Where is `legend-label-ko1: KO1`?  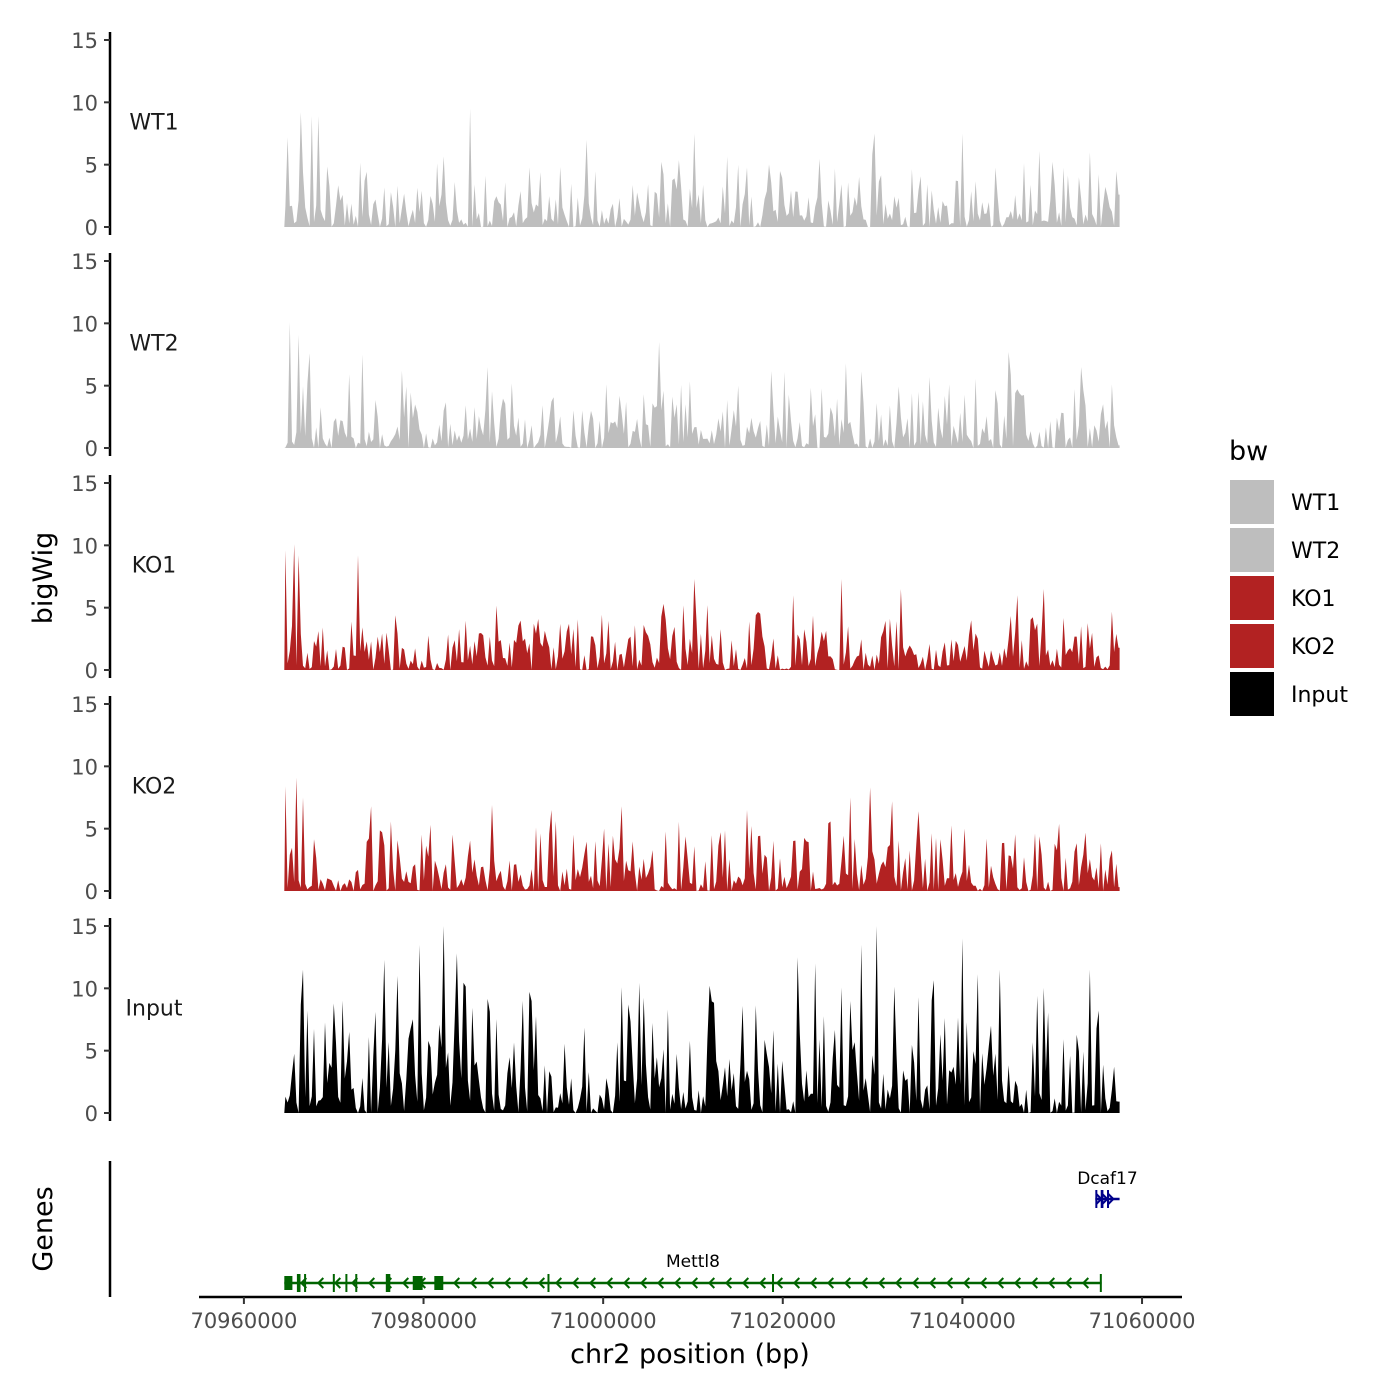 legend-label-ko1: KO1 is located at coordinates (1313, 599).